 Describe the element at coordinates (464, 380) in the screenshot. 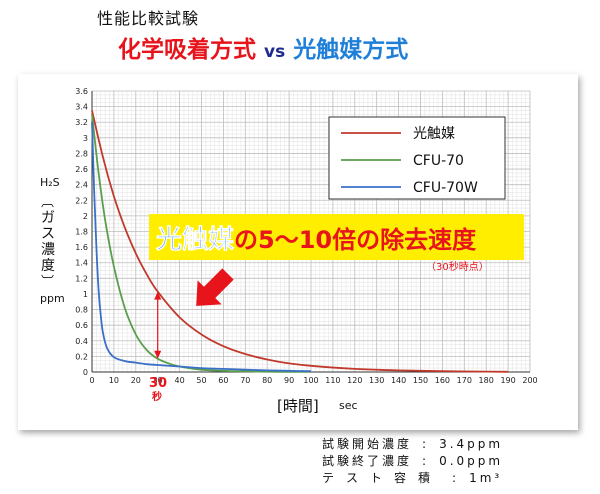

I see `x-tick-label: 170` at that location.